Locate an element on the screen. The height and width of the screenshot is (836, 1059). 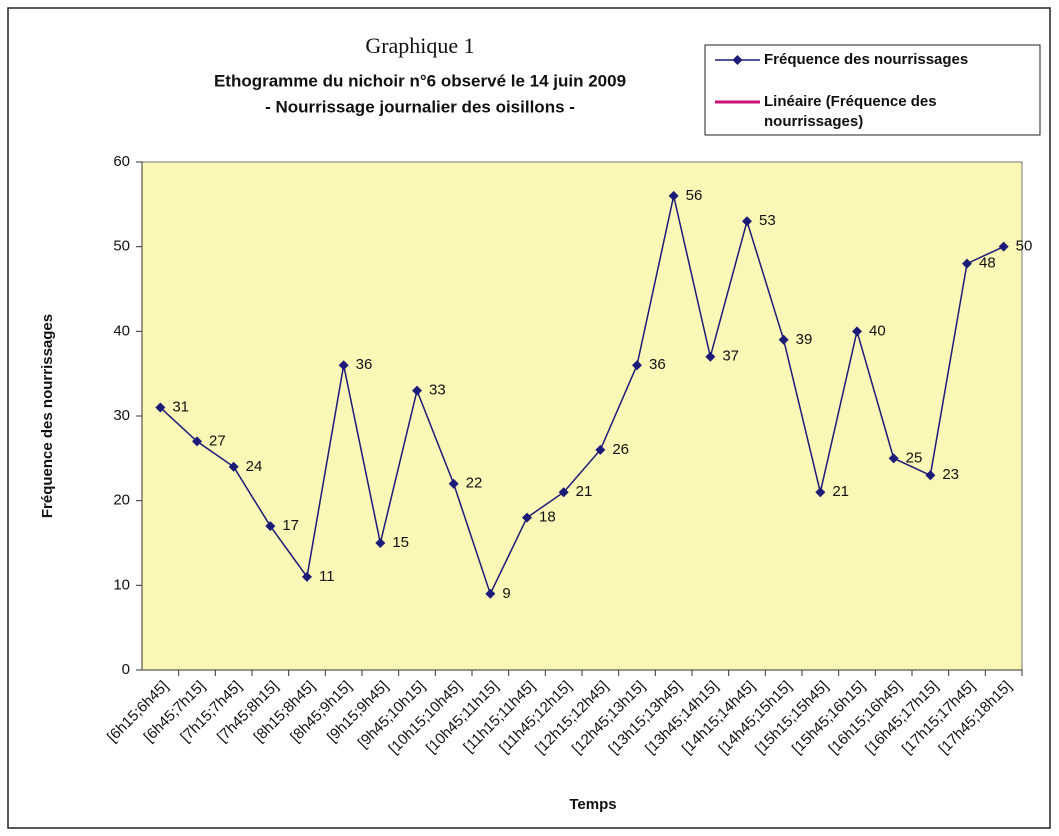
legend-box is located at coordinates (872, 90).